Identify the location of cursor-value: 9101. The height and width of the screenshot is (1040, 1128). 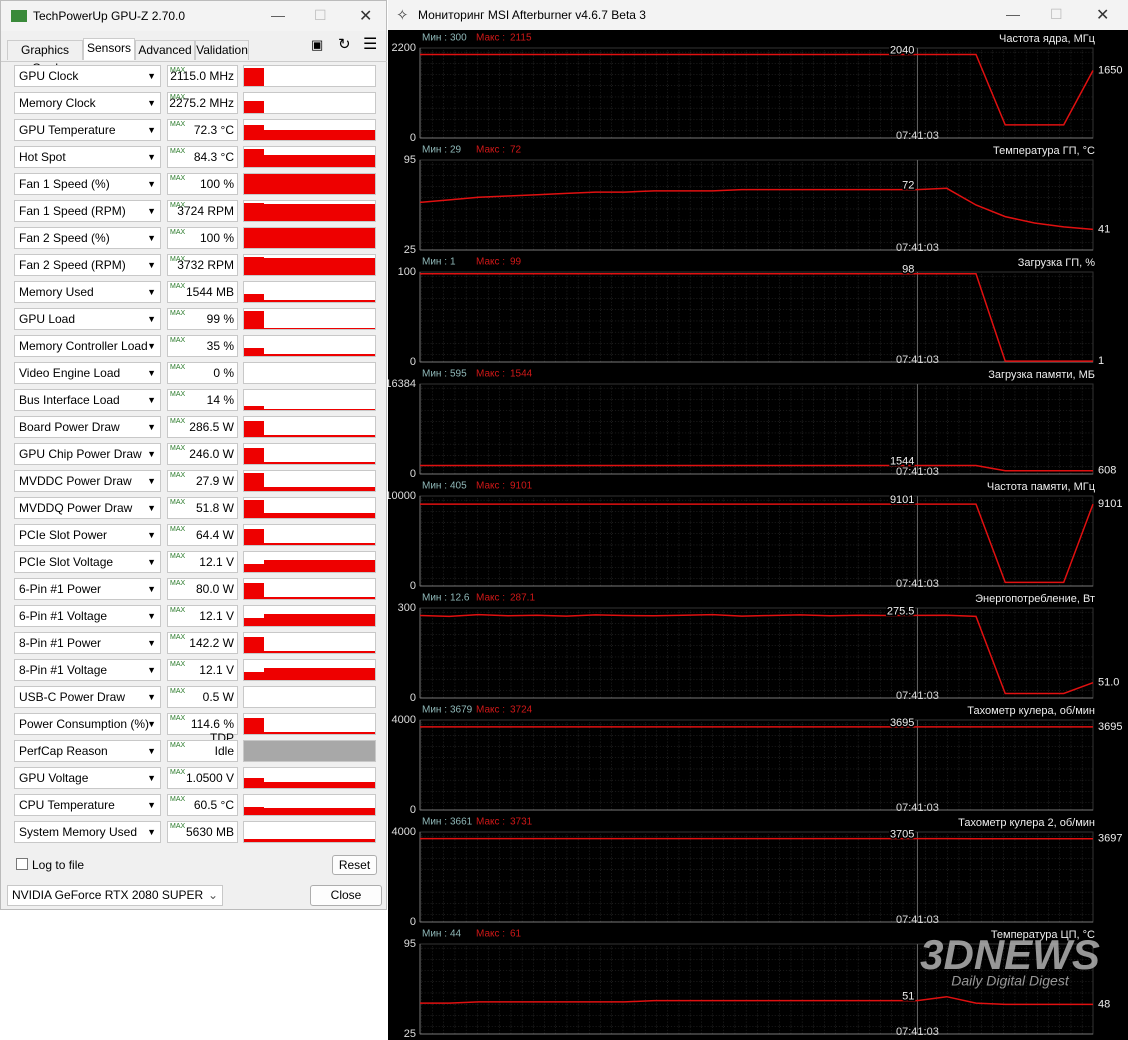
(902, 500).